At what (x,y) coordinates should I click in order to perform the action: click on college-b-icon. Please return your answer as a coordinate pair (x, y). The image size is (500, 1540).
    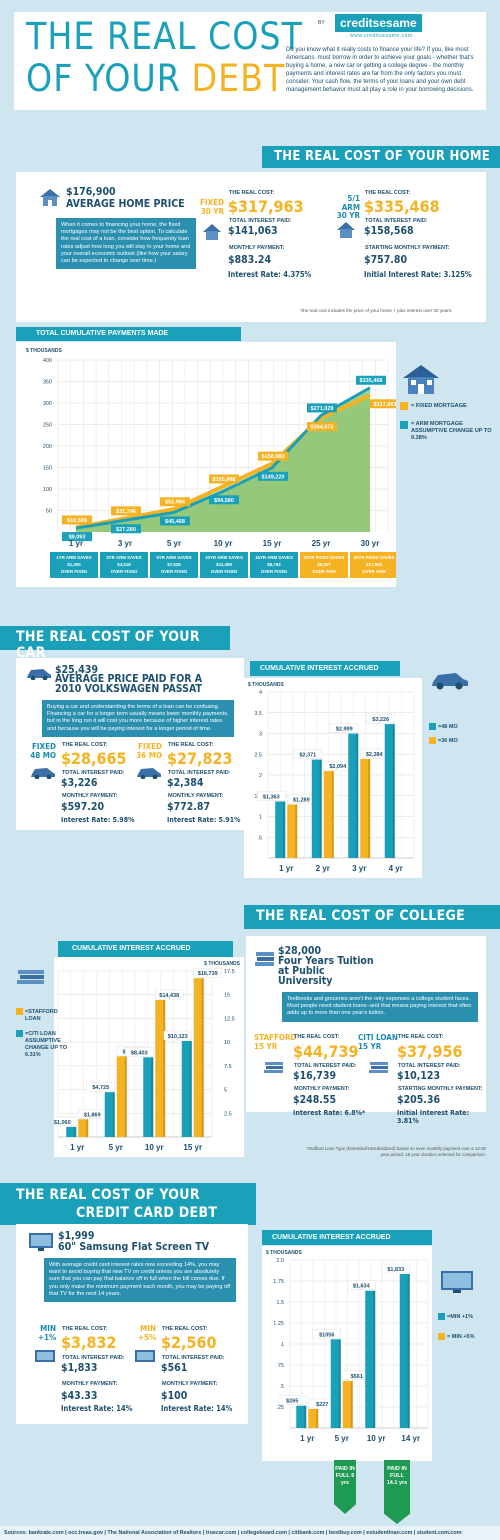
    Looking at the image, I should click on (378, 1067).